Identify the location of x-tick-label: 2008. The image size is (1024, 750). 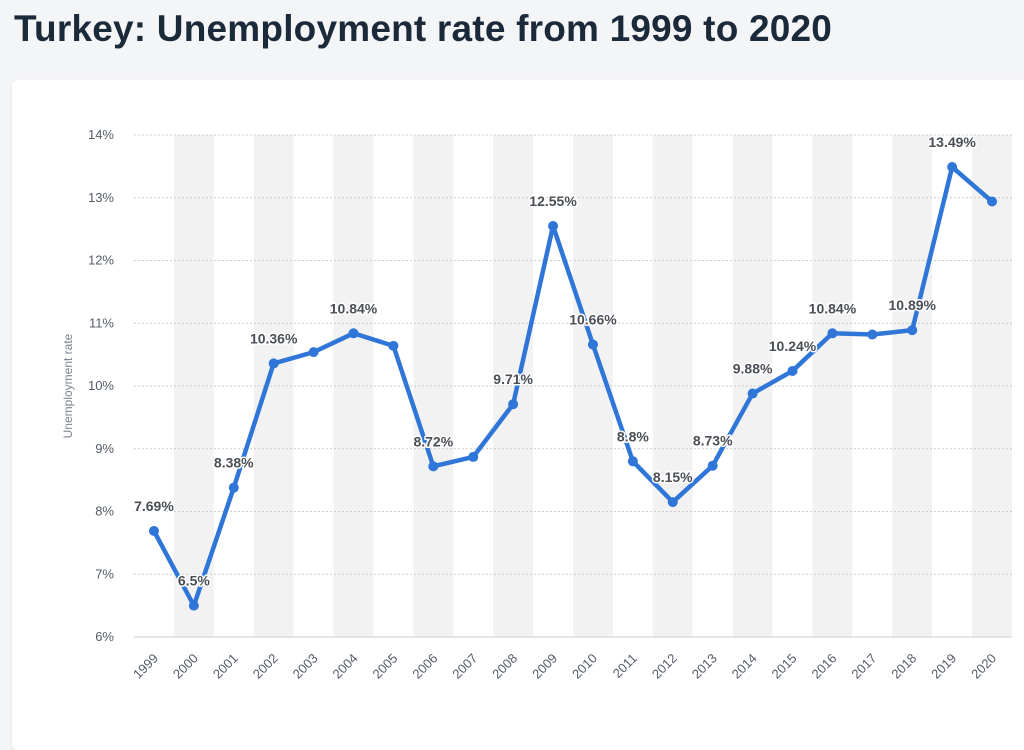
(504, 666).